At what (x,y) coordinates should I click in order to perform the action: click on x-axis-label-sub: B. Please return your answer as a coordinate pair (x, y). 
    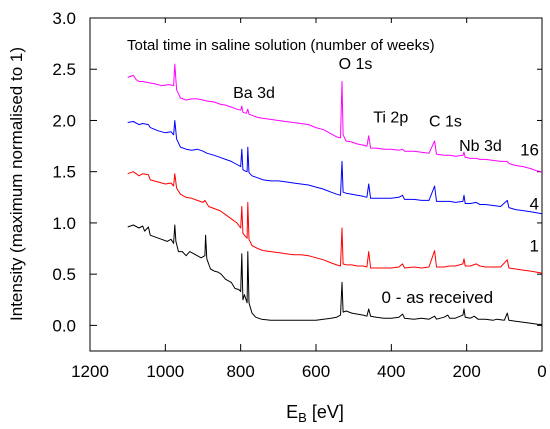
    Looking at the image, I should click on (302, 417).